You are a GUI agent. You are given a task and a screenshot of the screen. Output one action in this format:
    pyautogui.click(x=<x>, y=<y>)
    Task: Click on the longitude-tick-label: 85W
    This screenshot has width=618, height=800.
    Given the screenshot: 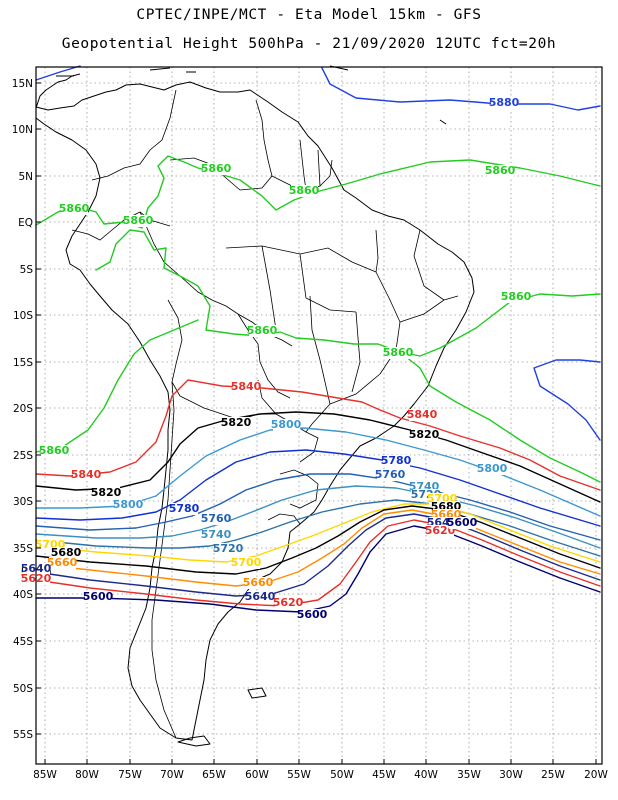 What is the action you would take?
    pyautogui.click(x=45, y=775)
    